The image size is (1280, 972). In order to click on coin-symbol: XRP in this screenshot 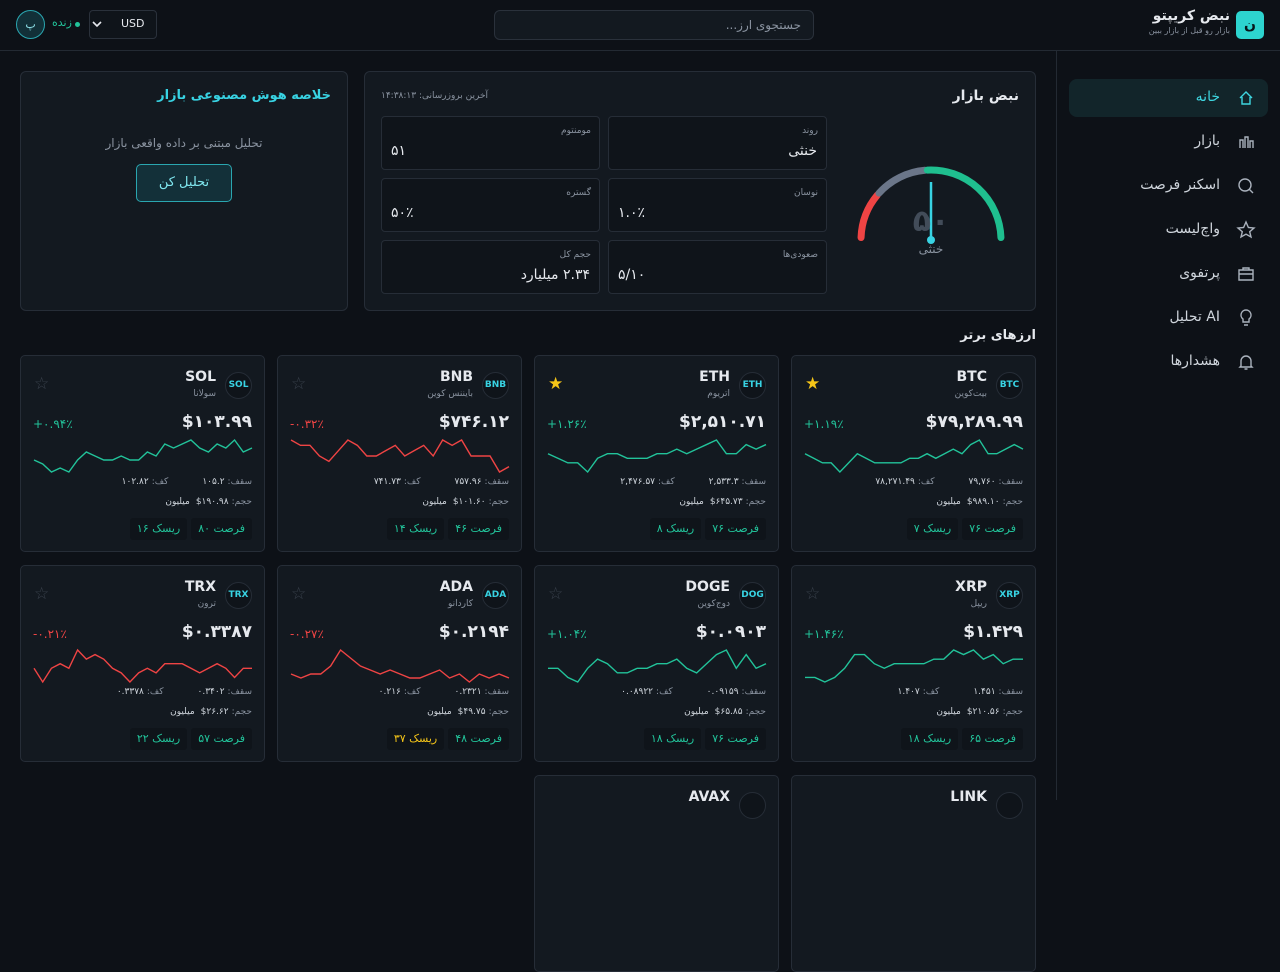, I will do `click(971, 587)`.